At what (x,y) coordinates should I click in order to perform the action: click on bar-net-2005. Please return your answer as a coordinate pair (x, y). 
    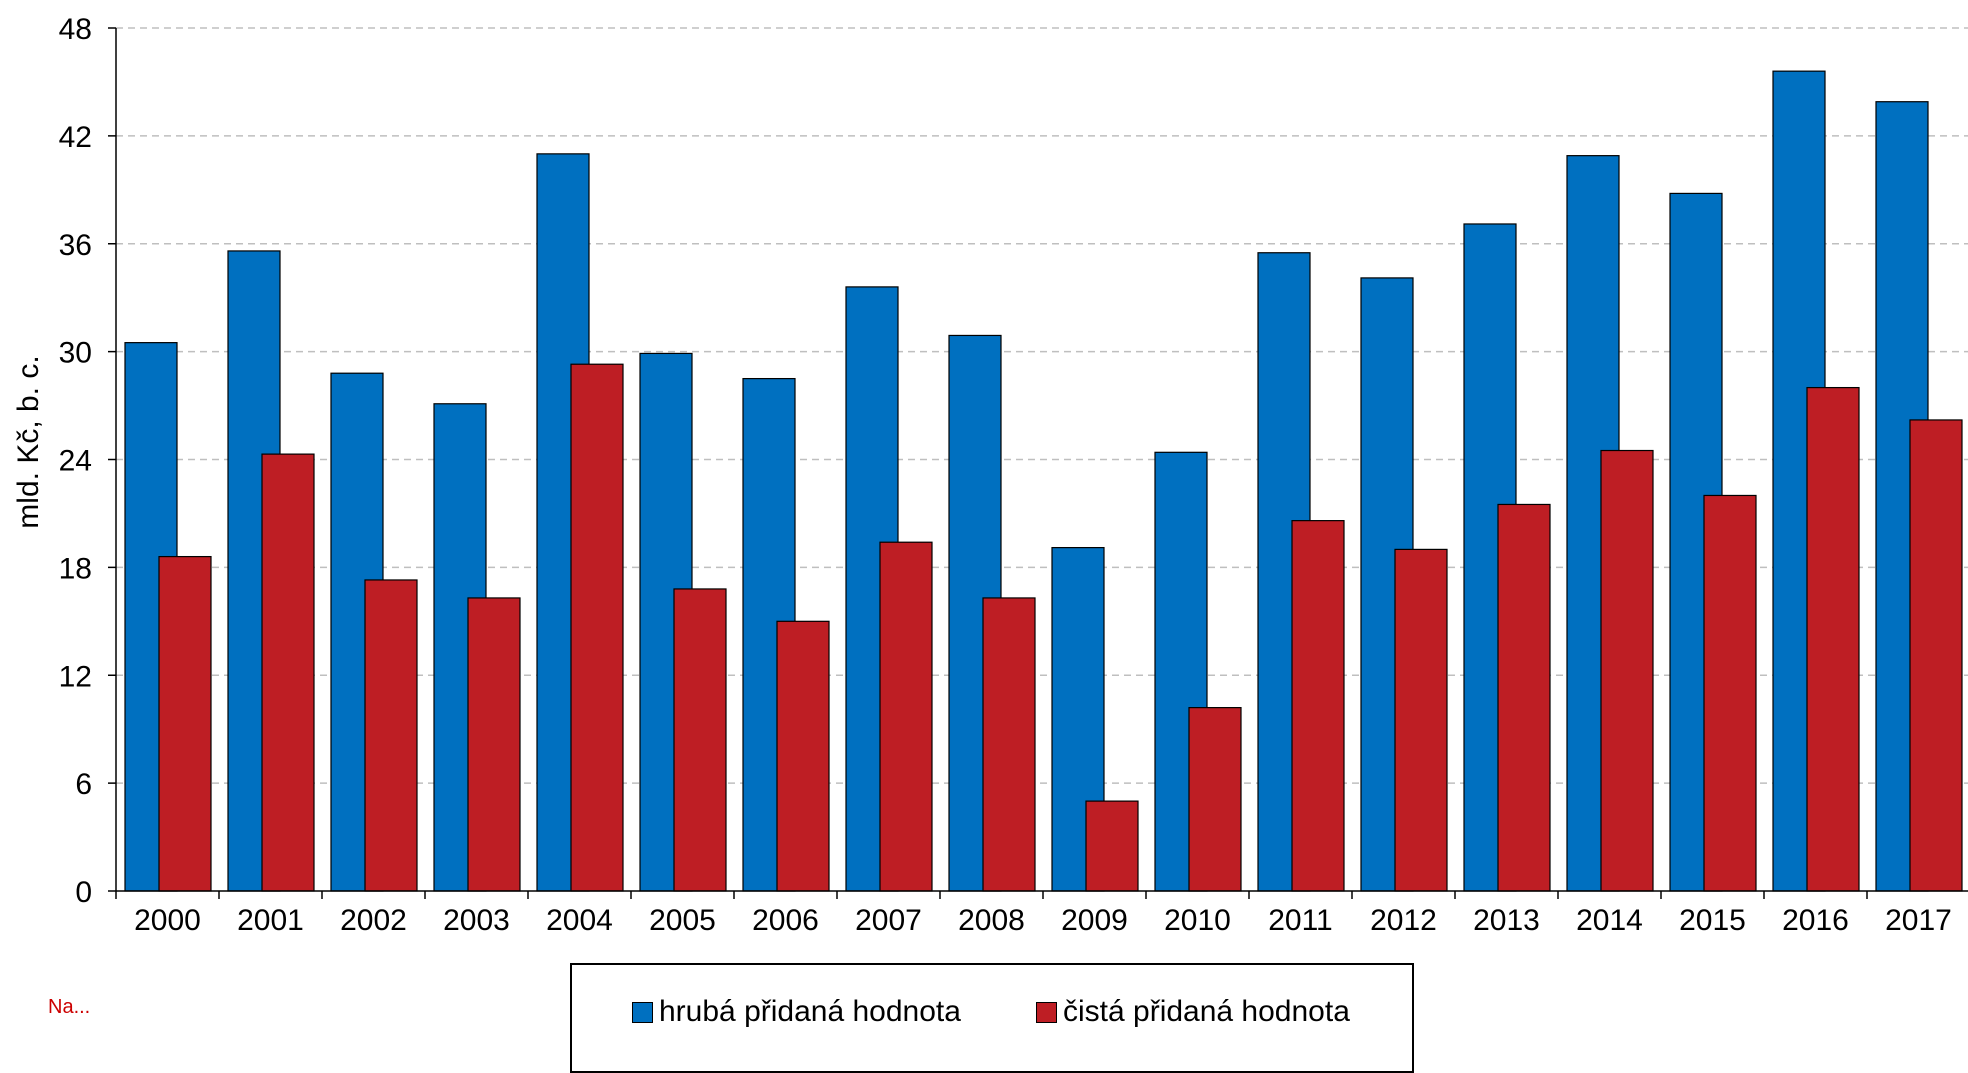
    Looking at the image, I should click on (700, 740).